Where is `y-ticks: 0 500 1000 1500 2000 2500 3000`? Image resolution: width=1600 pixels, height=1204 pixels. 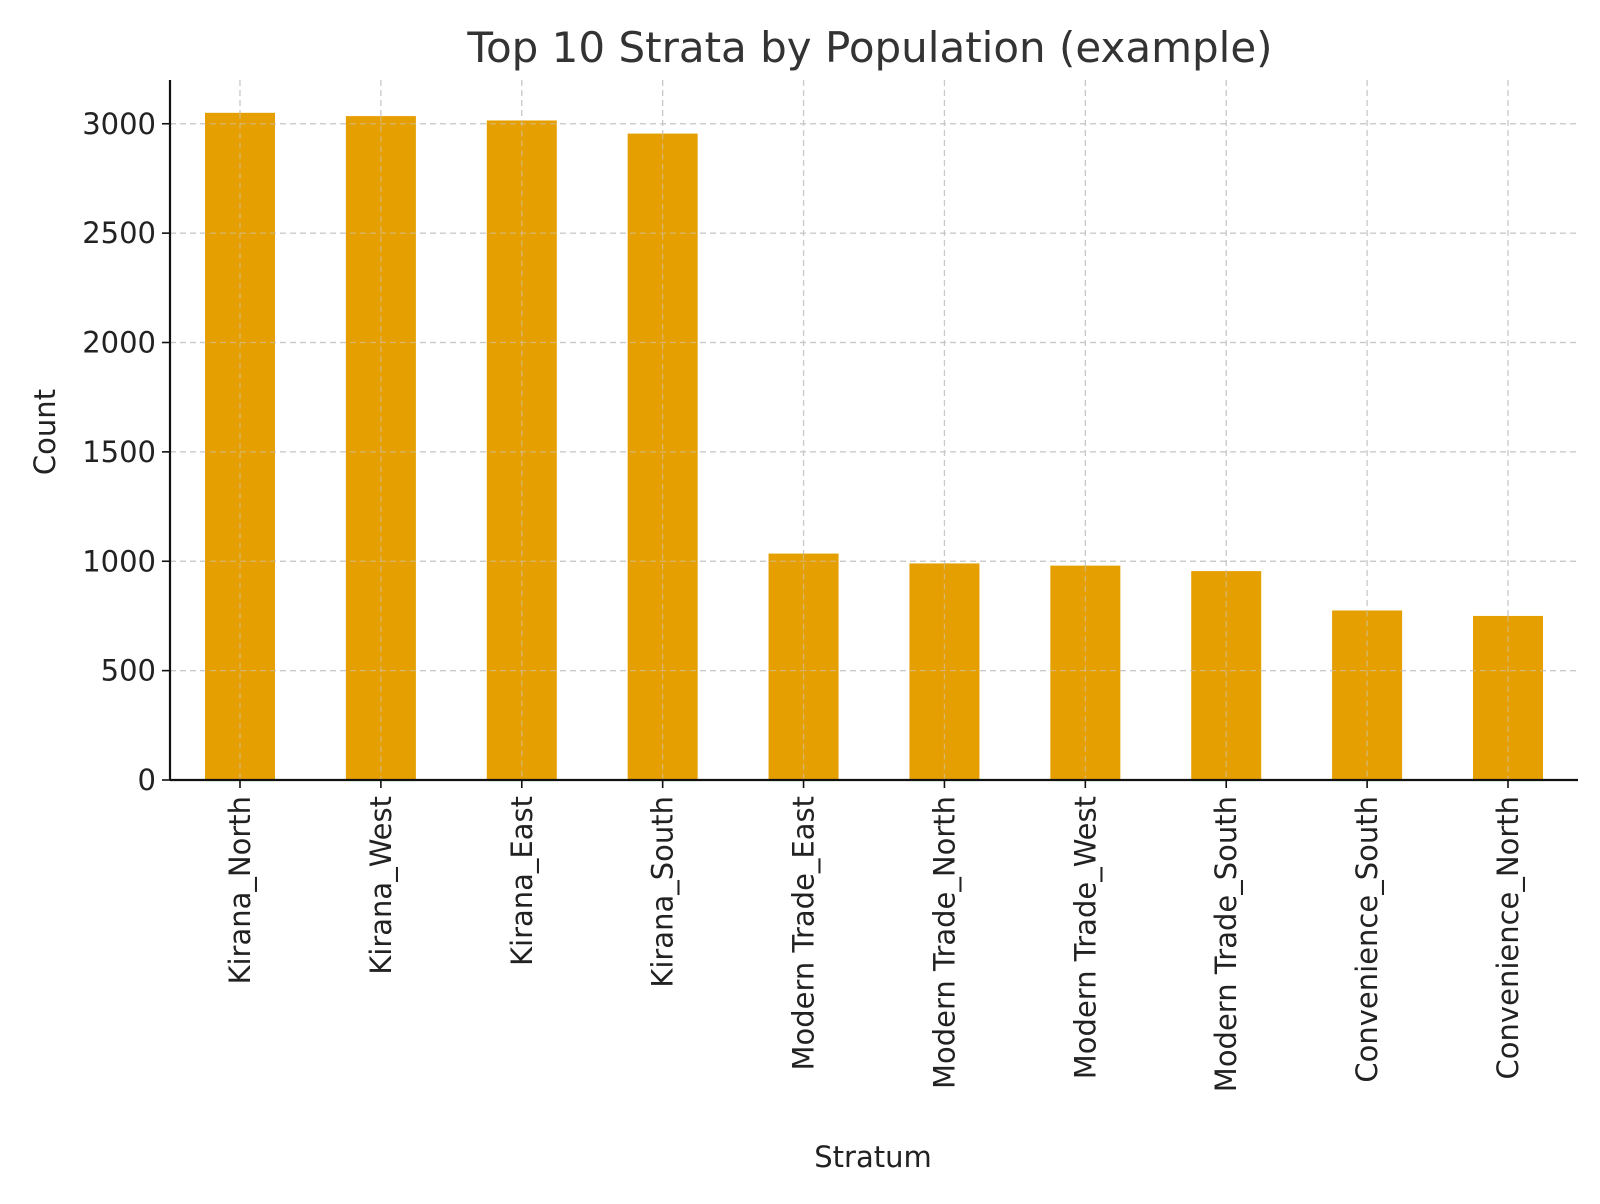 y-ticks: 0 500 1000 1500 2000 2500 3000 is located at coordinates (126, 452).